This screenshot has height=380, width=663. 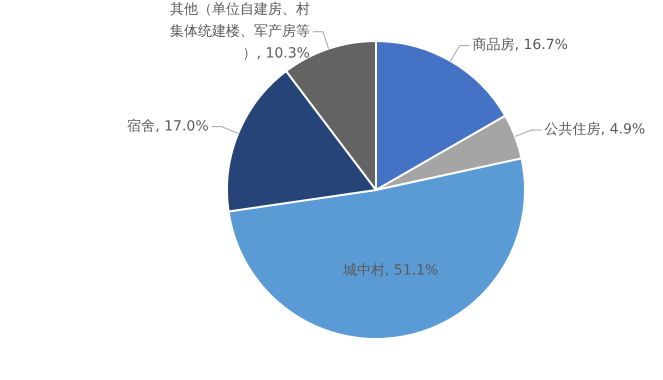 What do you see at coordinates (520, 45) in the screenshot?
I see `slice-label: 商品房, 16.7%` at bounding box center [520, 45].